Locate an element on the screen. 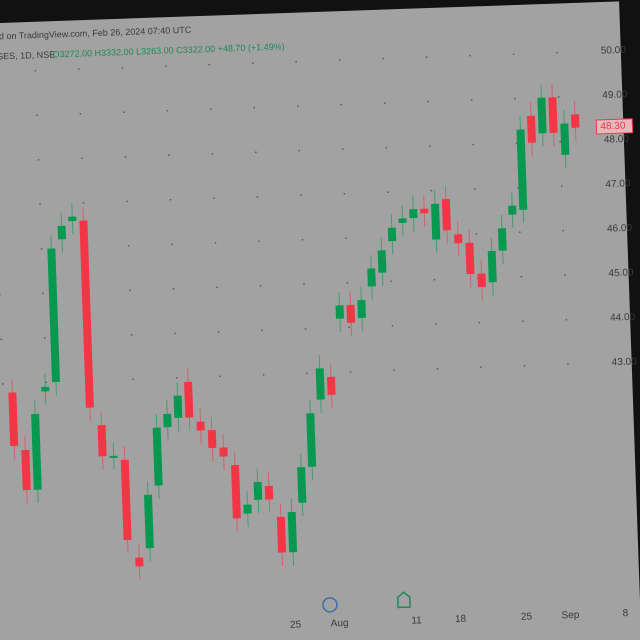  x-tick-label: 18 is located at coordinates (461, 619).